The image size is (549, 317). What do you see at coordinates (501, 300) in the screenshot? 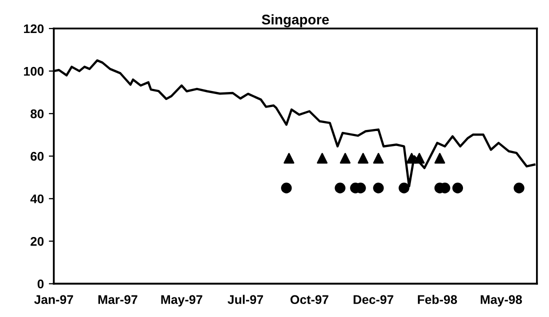
I see `x-tick-label: May-98` at bounding box center [501, 300].